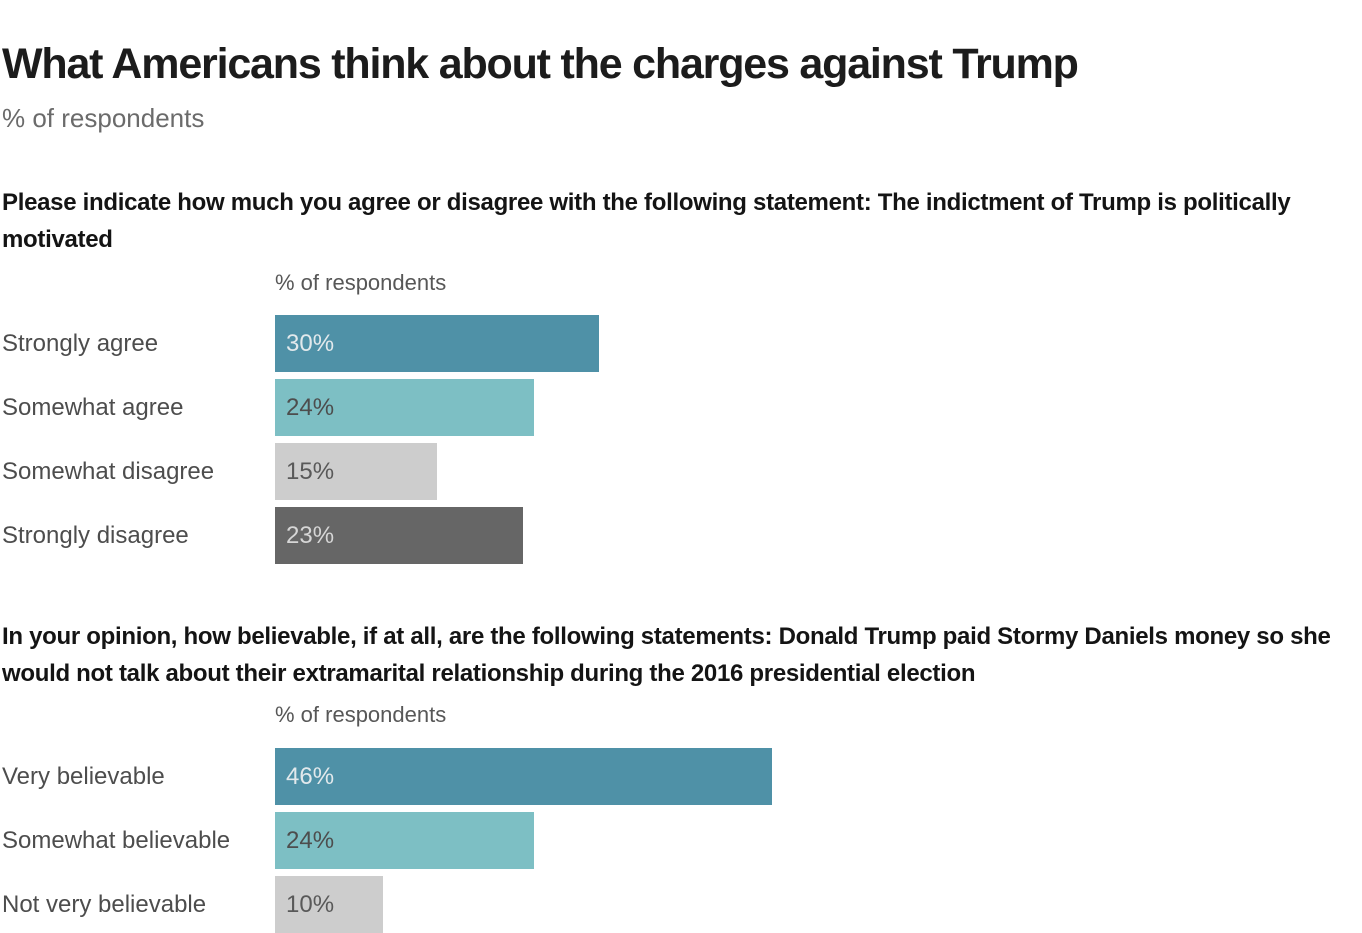 This screenshot has width=1362, height=933. What do you see at coordinates (80, 343) in the screenshot?
I see `category-label: Strongly agree` at bounding box center [80, 343].